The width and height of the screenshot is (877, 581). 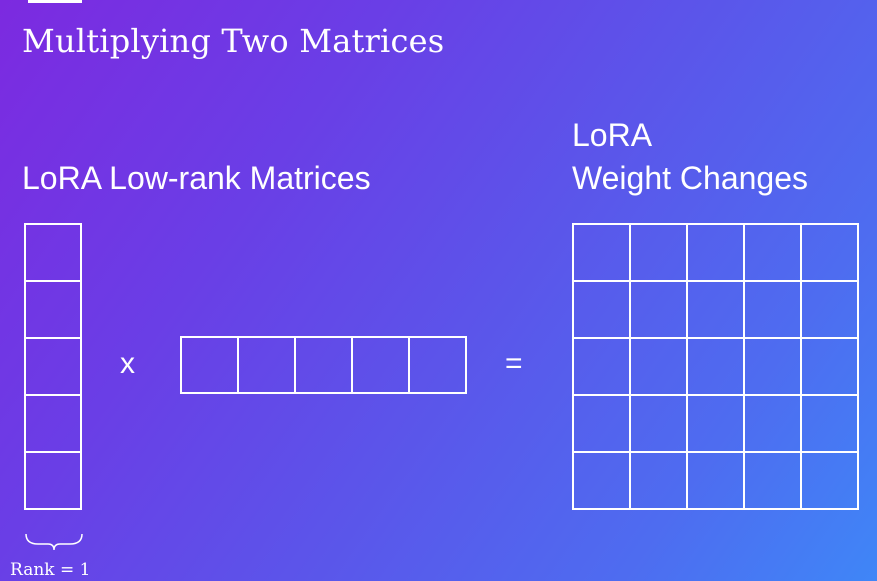 What do you see at coordinates (612, 135) in the screenshot?
I see `weight-changes-label-line1: LoRA` at bounding box center [612, 135].